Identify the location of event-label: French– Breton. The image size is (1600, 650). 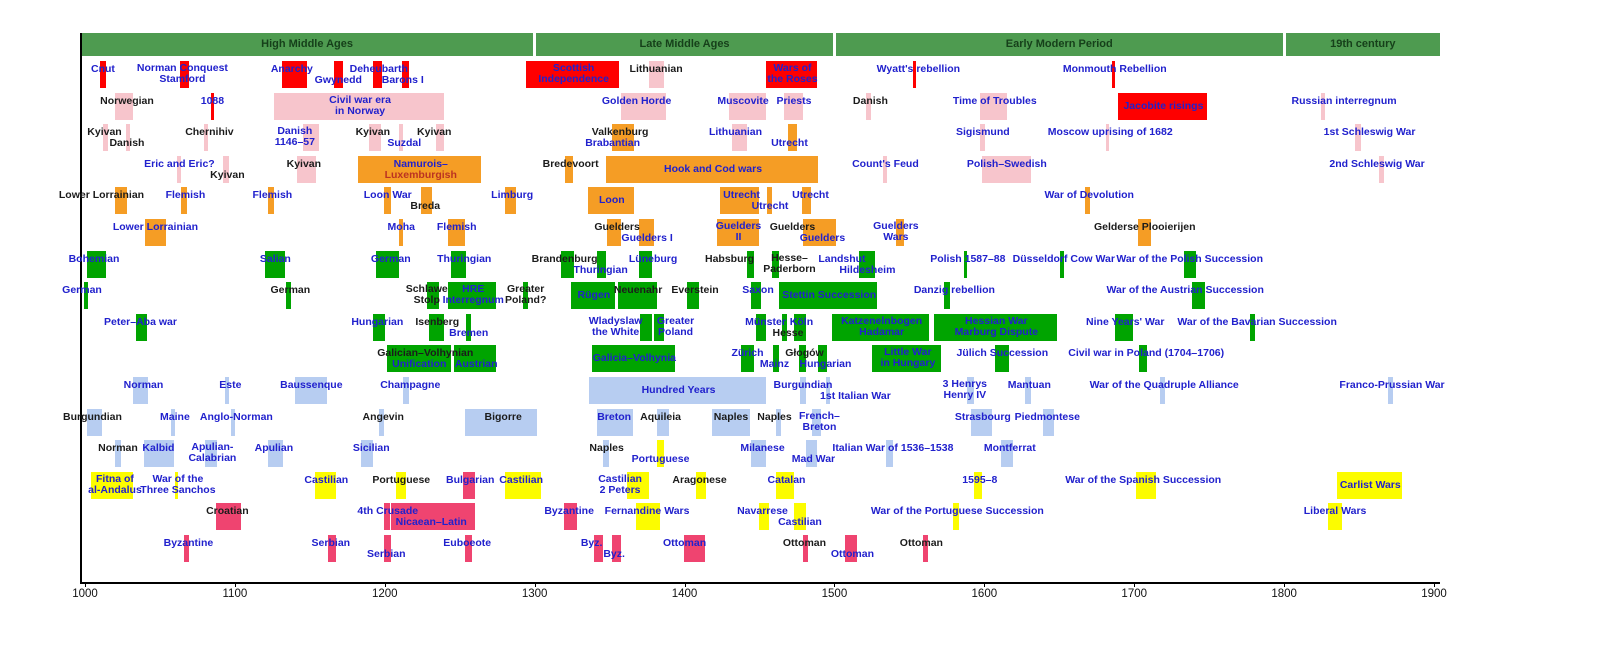
(819, 422).